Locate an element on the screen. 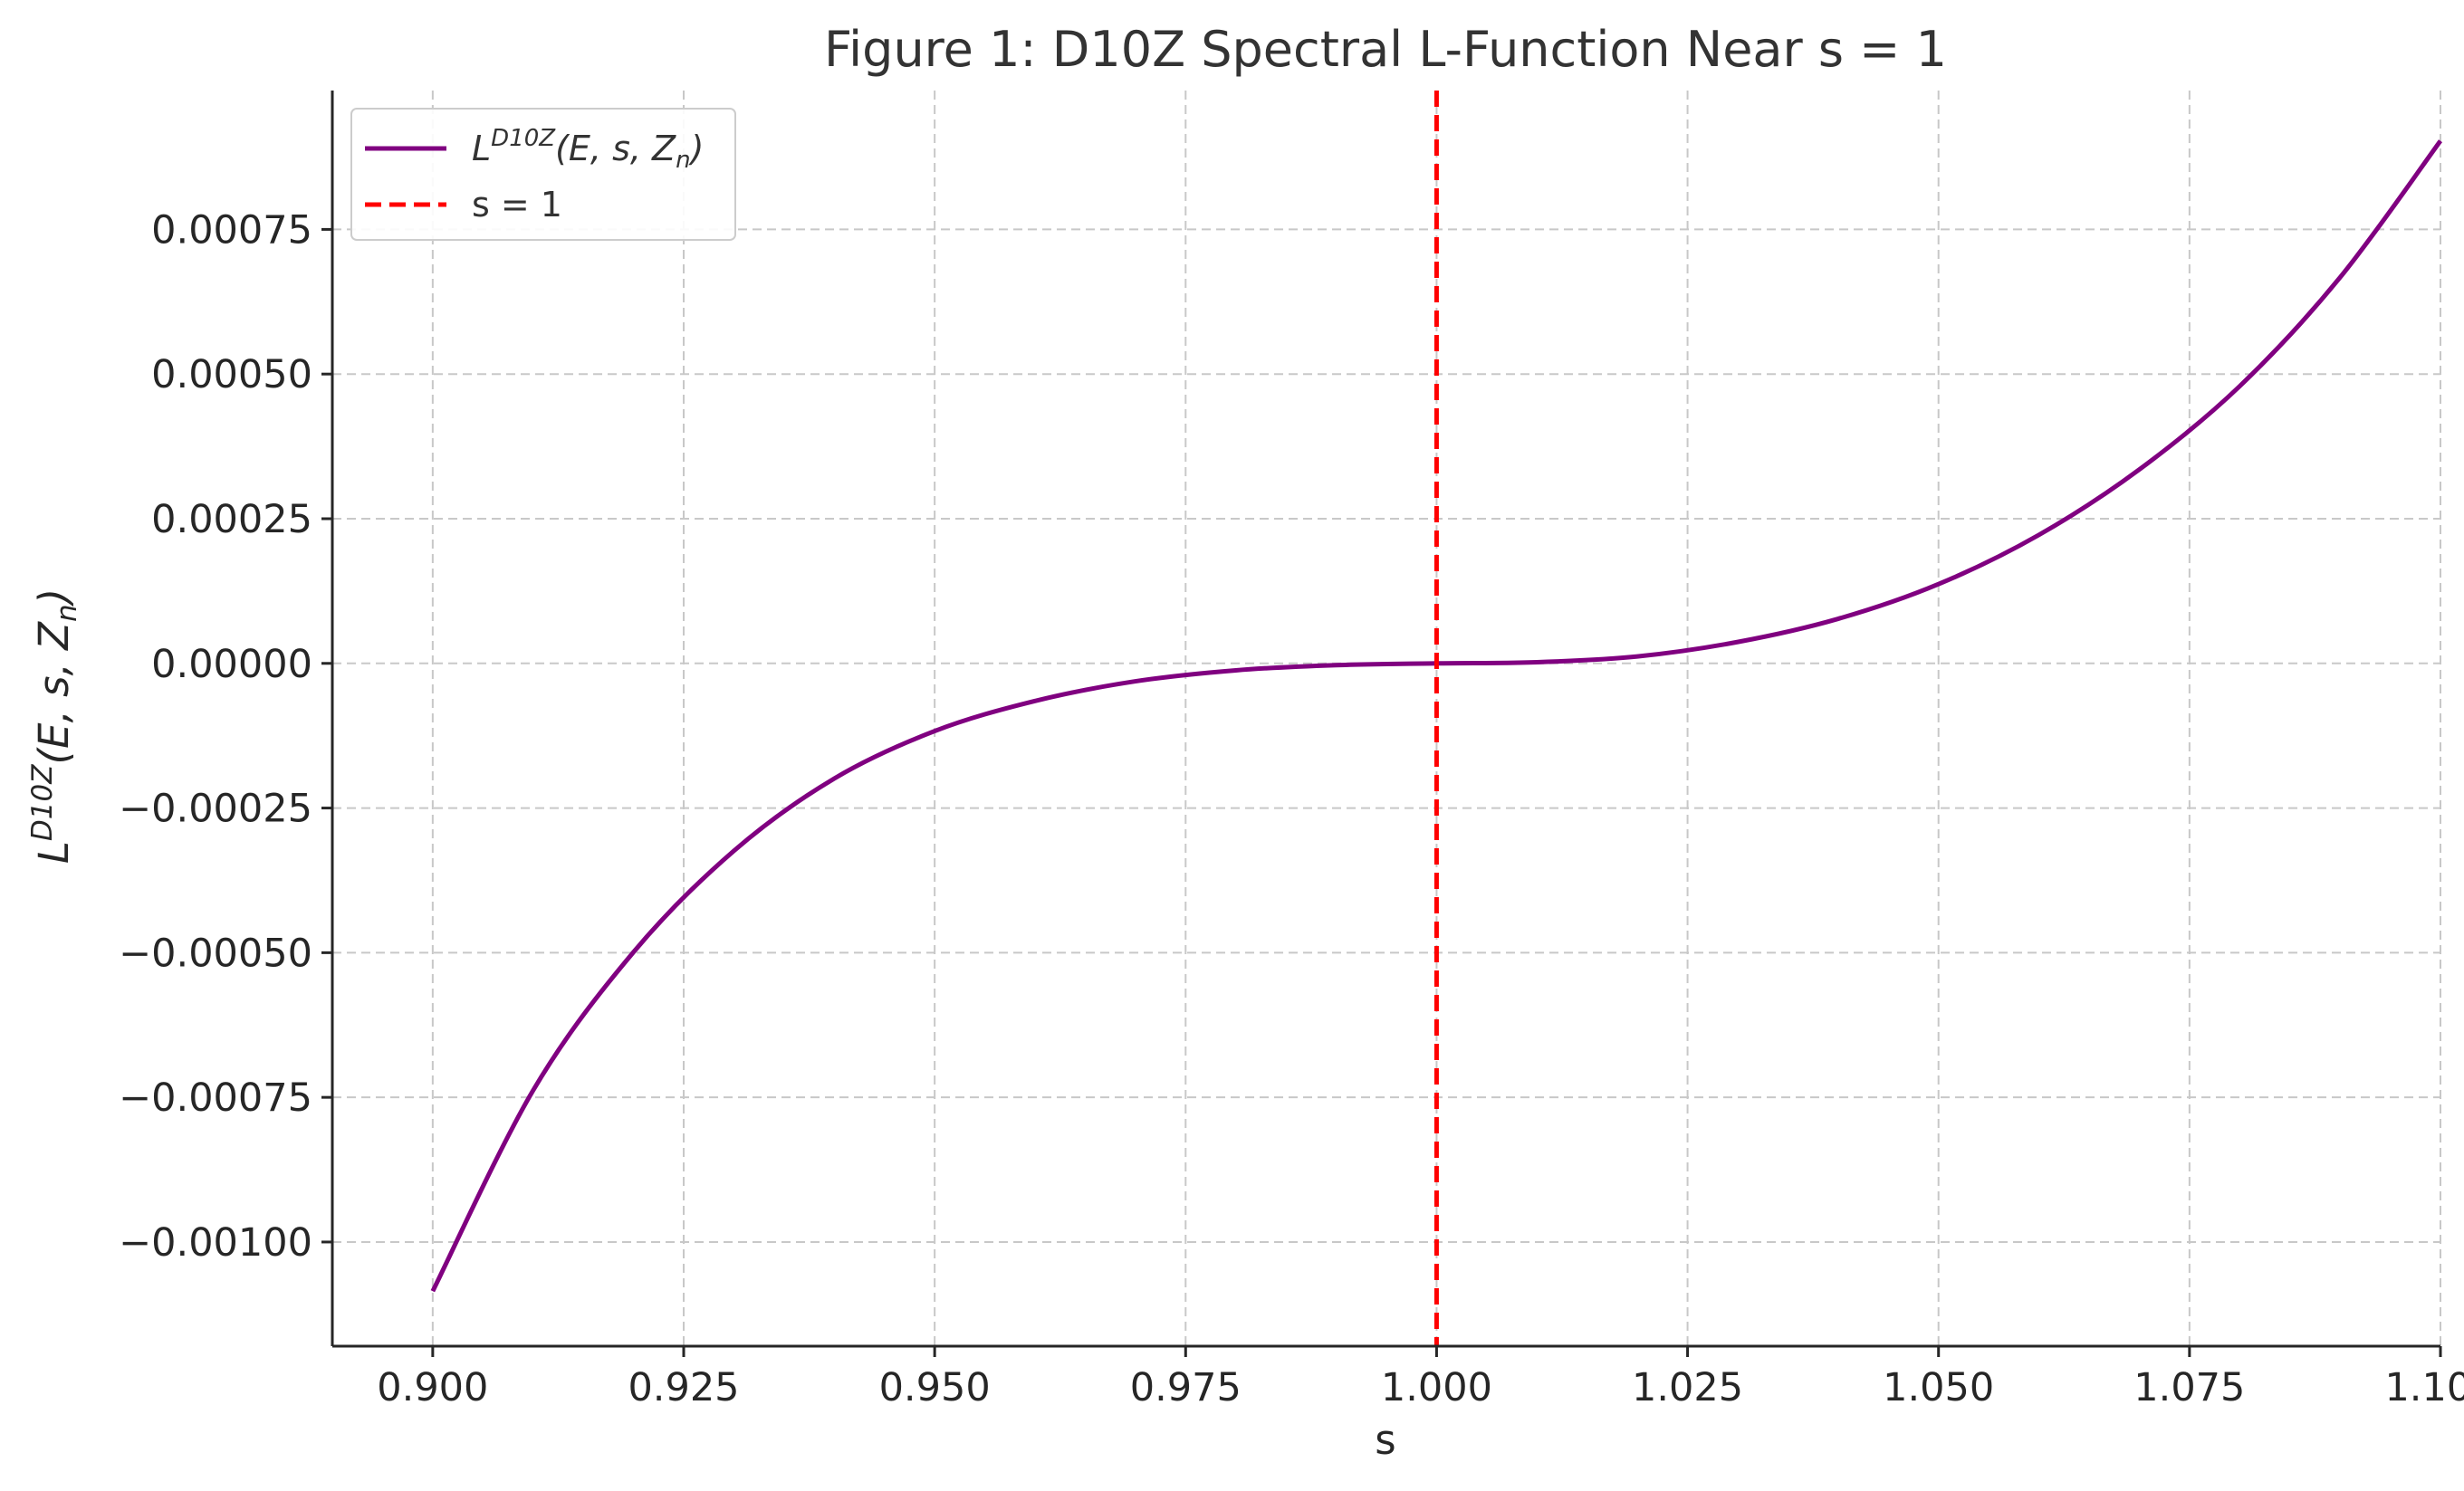 Image resolution: width=2464 pixels, height=1491 pixels. legend-label-curve-base: L is located at coordinates (482, 148).